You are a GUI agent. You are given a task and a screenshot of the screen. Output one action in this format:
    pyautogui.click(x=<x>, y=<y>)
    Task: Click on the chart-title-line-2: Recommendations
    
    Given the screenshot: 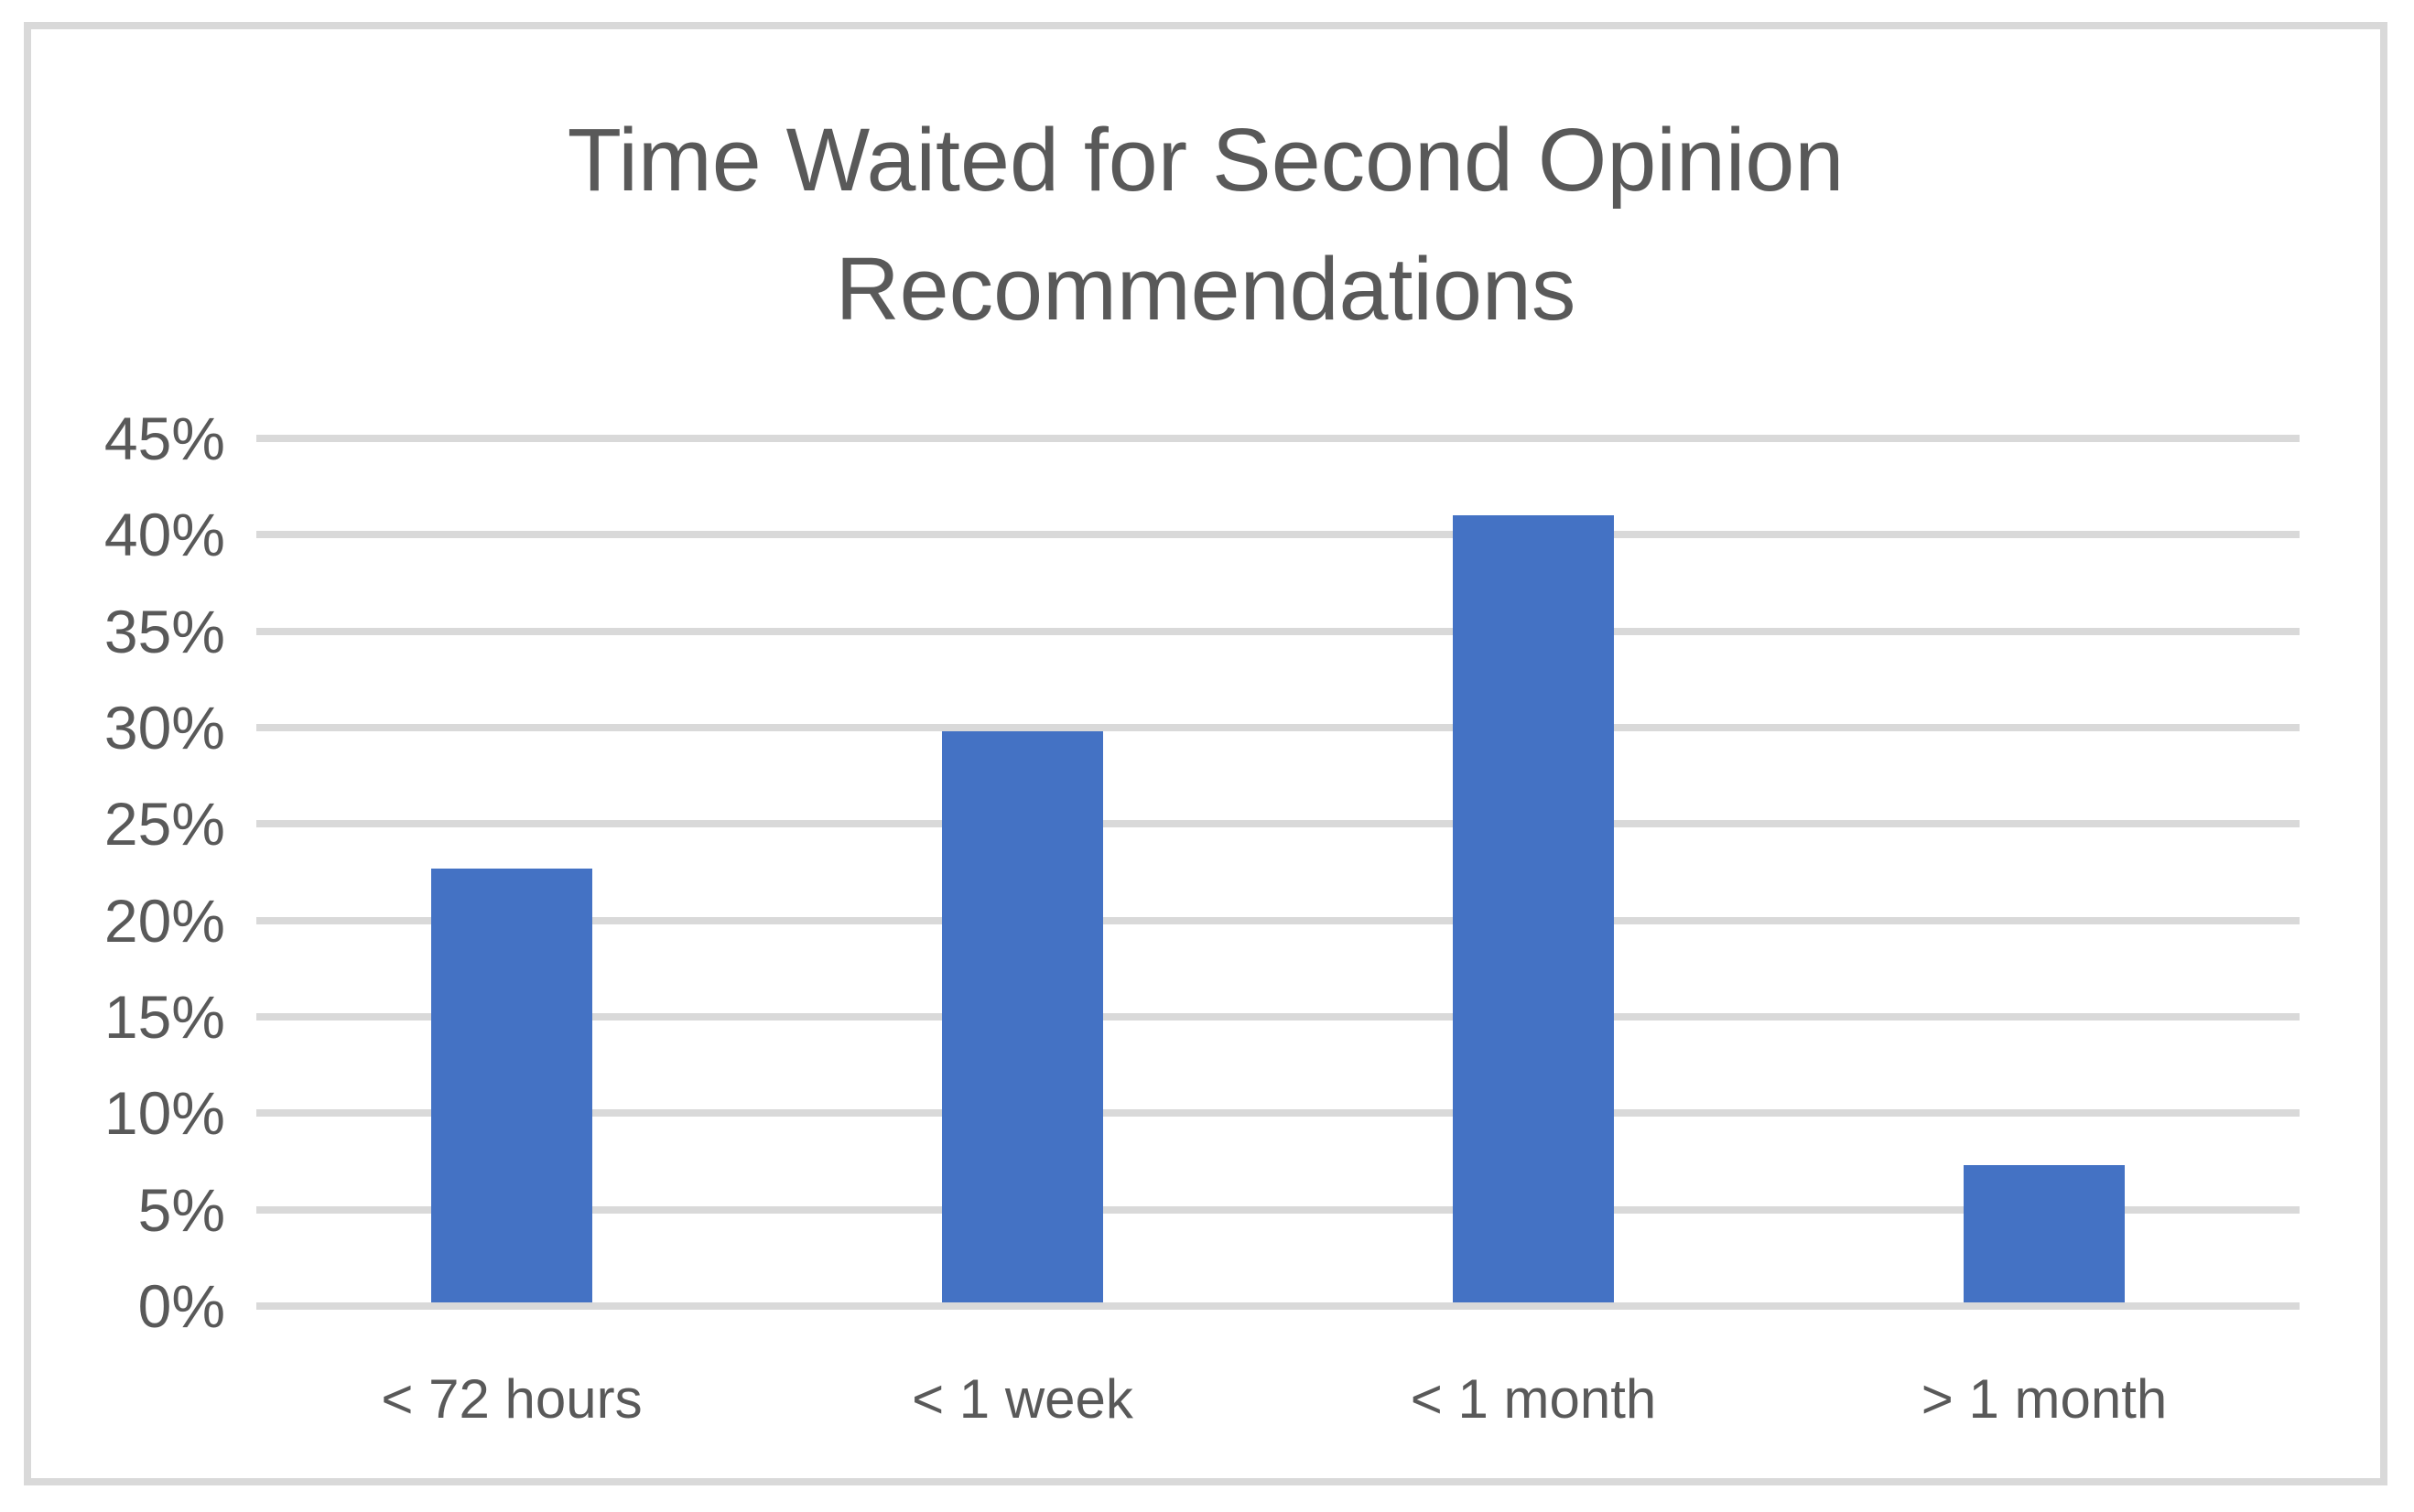 What is the action you would take?
    pyautogui.click(x=1205, y=289)
    